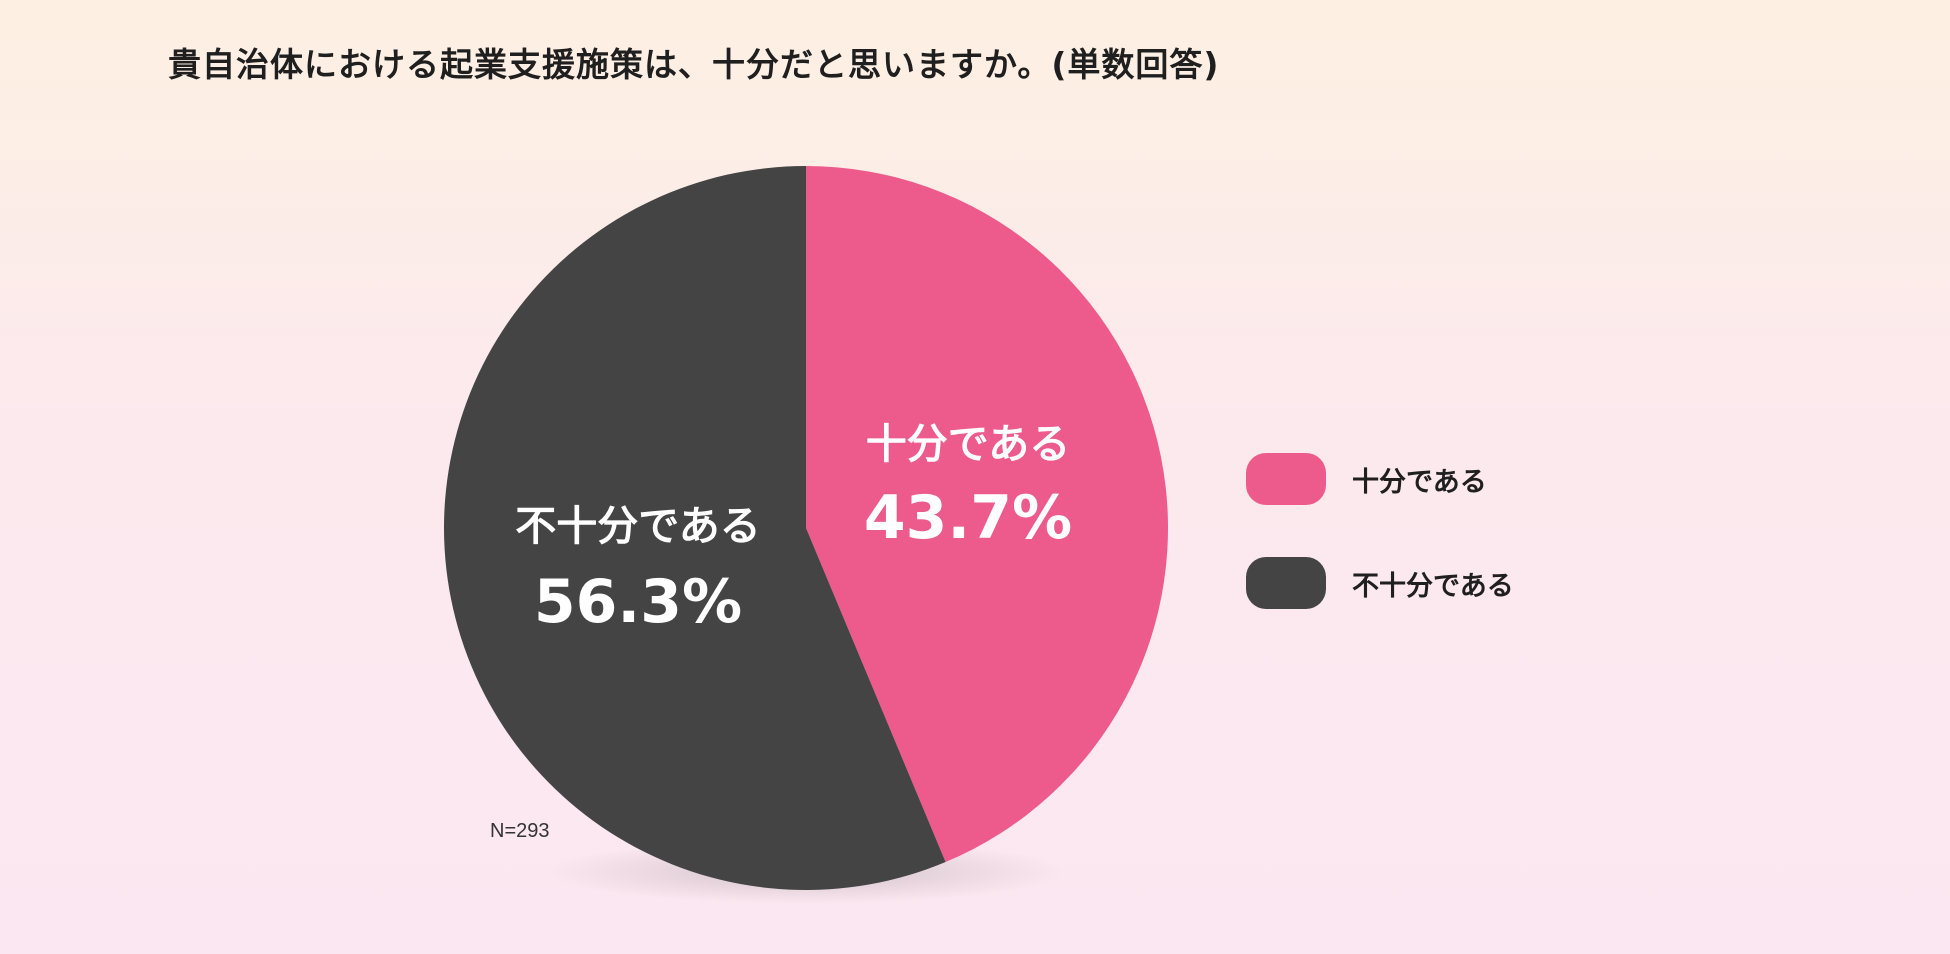  What do you see at coordinates (1286, 479) in the screenshot?
I see `legend-swatch-sufficient` at bounding box center [1286, 479].